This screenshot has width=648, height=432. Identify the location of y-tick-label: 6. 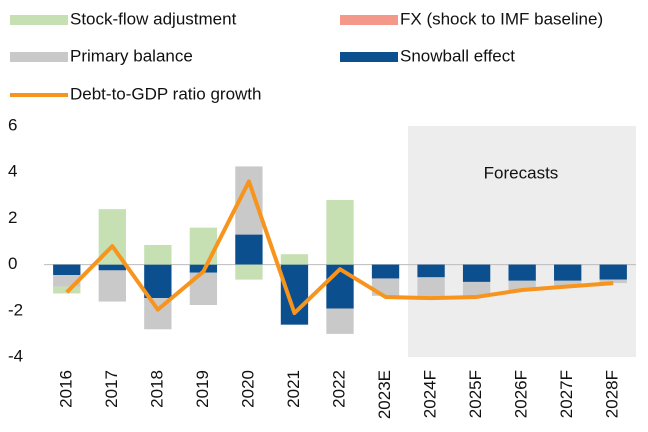
(12, 124).